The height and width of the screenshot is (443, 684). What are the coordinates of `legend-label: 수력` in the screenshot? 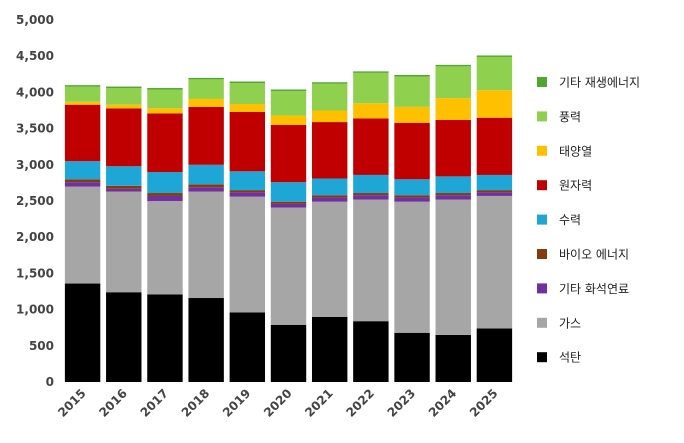 It's located at (570, 220).